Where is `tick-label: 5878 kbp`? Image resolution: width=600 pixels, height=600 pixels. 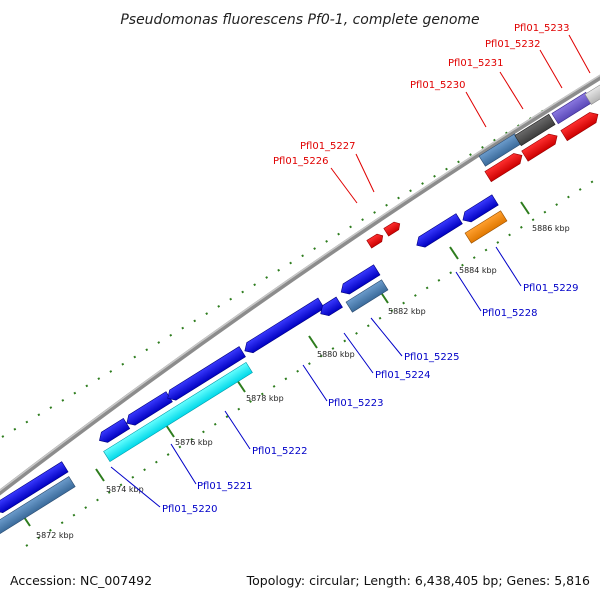 tick-label: 5878 kbp is located at coordinates (265, 398).